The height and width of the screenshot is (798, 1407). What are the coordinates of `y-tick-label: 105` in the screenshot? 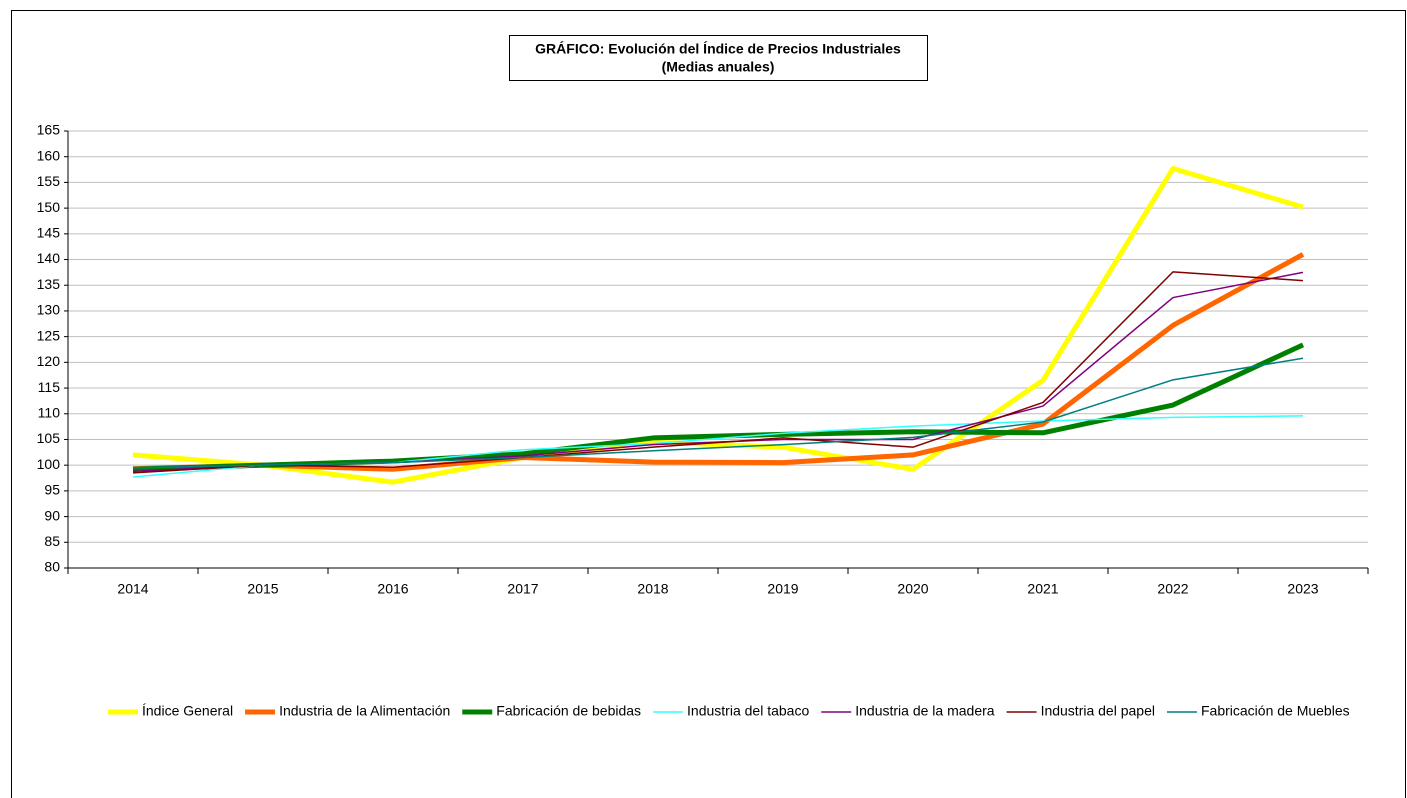 It's located at (49, 438).